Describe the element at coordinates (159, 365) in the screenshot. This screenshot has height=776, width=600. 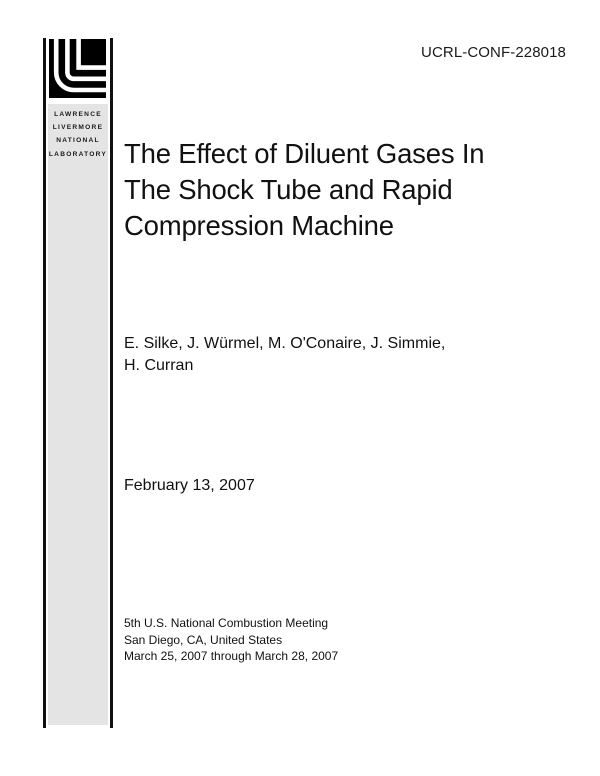
I see `author-line-2: H. Curran` at that location.